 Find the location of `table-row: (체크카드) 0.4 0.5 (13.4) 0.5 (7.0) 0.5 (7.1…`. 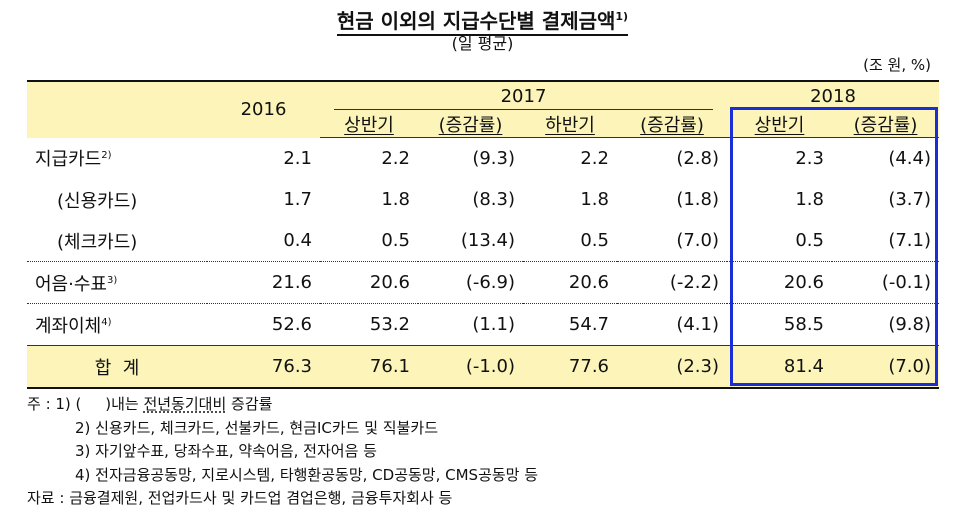

table-row: (체크카드) 0.4 0.5 (13.4) 0.5 (7.0) 0.5 (7.1… is located at coordinates (483, 241).